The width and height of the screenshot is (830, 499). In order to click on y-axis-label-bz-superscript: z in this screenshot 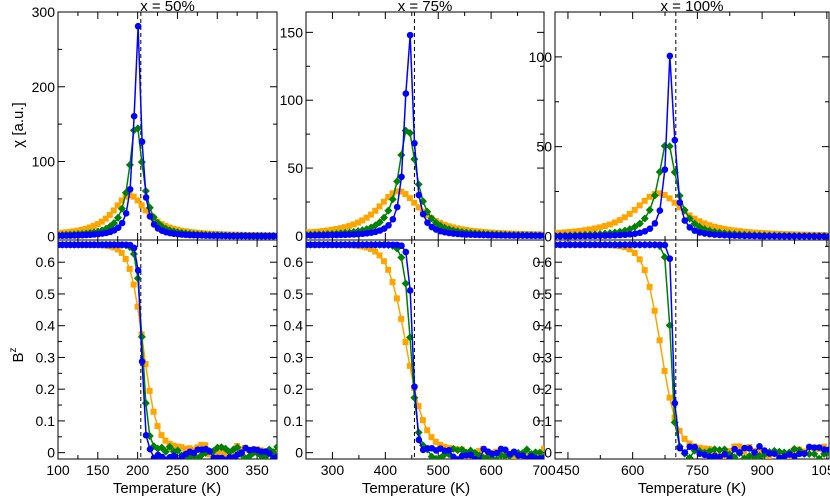, I will do `click(13, 349)`.